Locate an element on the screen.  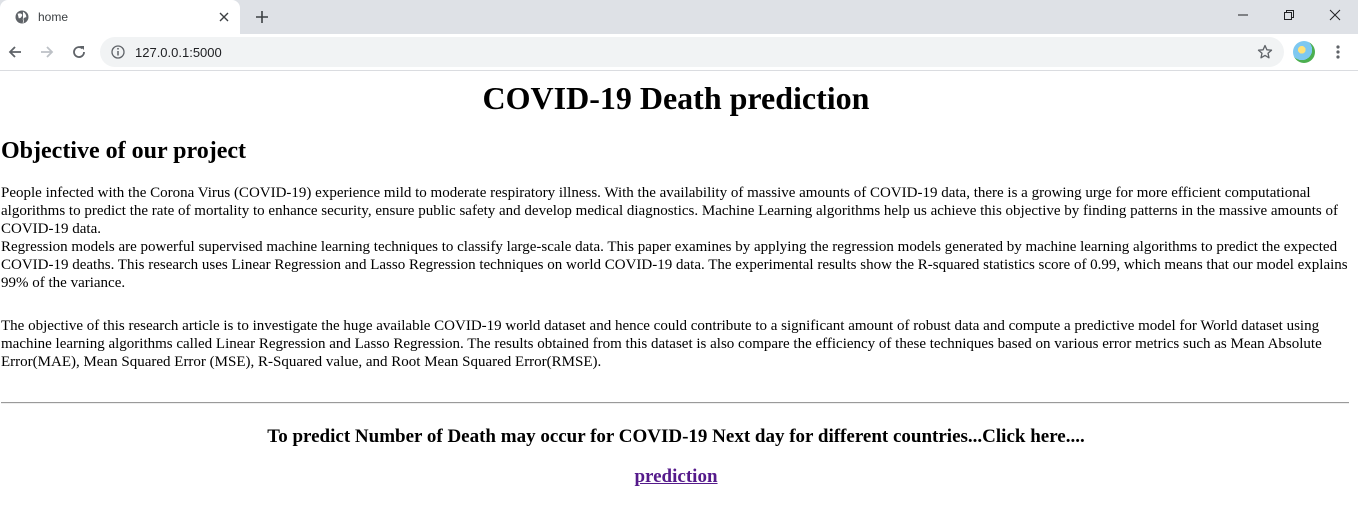
reload-icon is located at coordinates (79, 52).